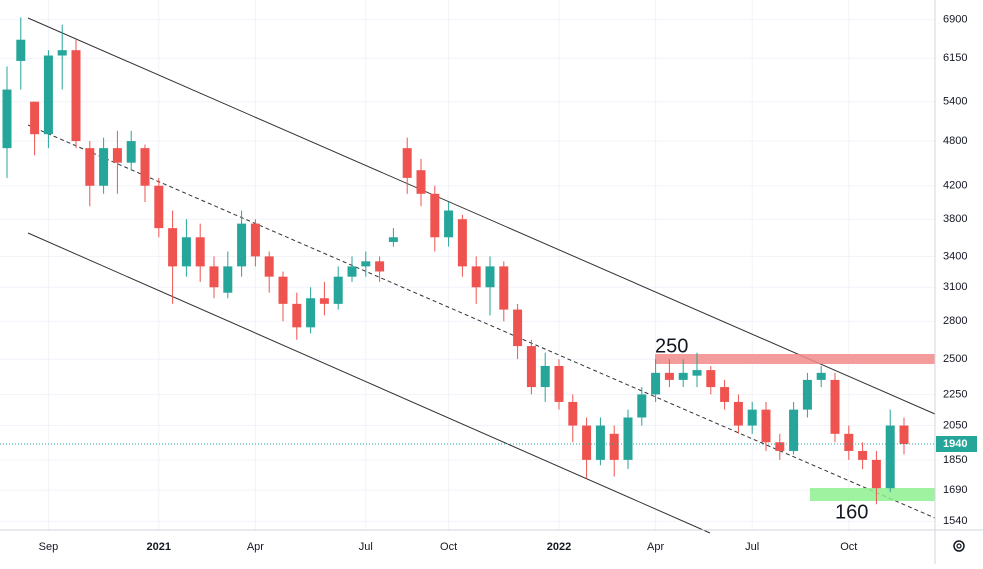  What do you see at coordinates (955, 460) in the screenshot?
I see `y-tick-label: 1850` at bounding box center [955, 460].